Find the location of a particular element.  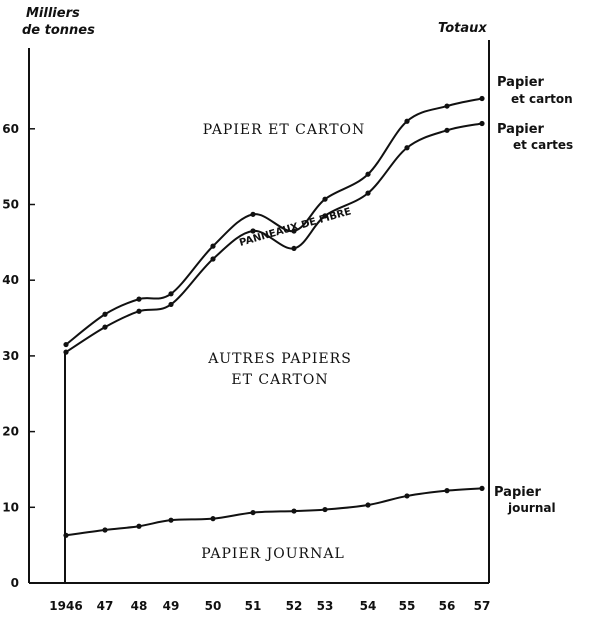

series-papier-journal-label-line2: journal is located at coordinates (531, 508).